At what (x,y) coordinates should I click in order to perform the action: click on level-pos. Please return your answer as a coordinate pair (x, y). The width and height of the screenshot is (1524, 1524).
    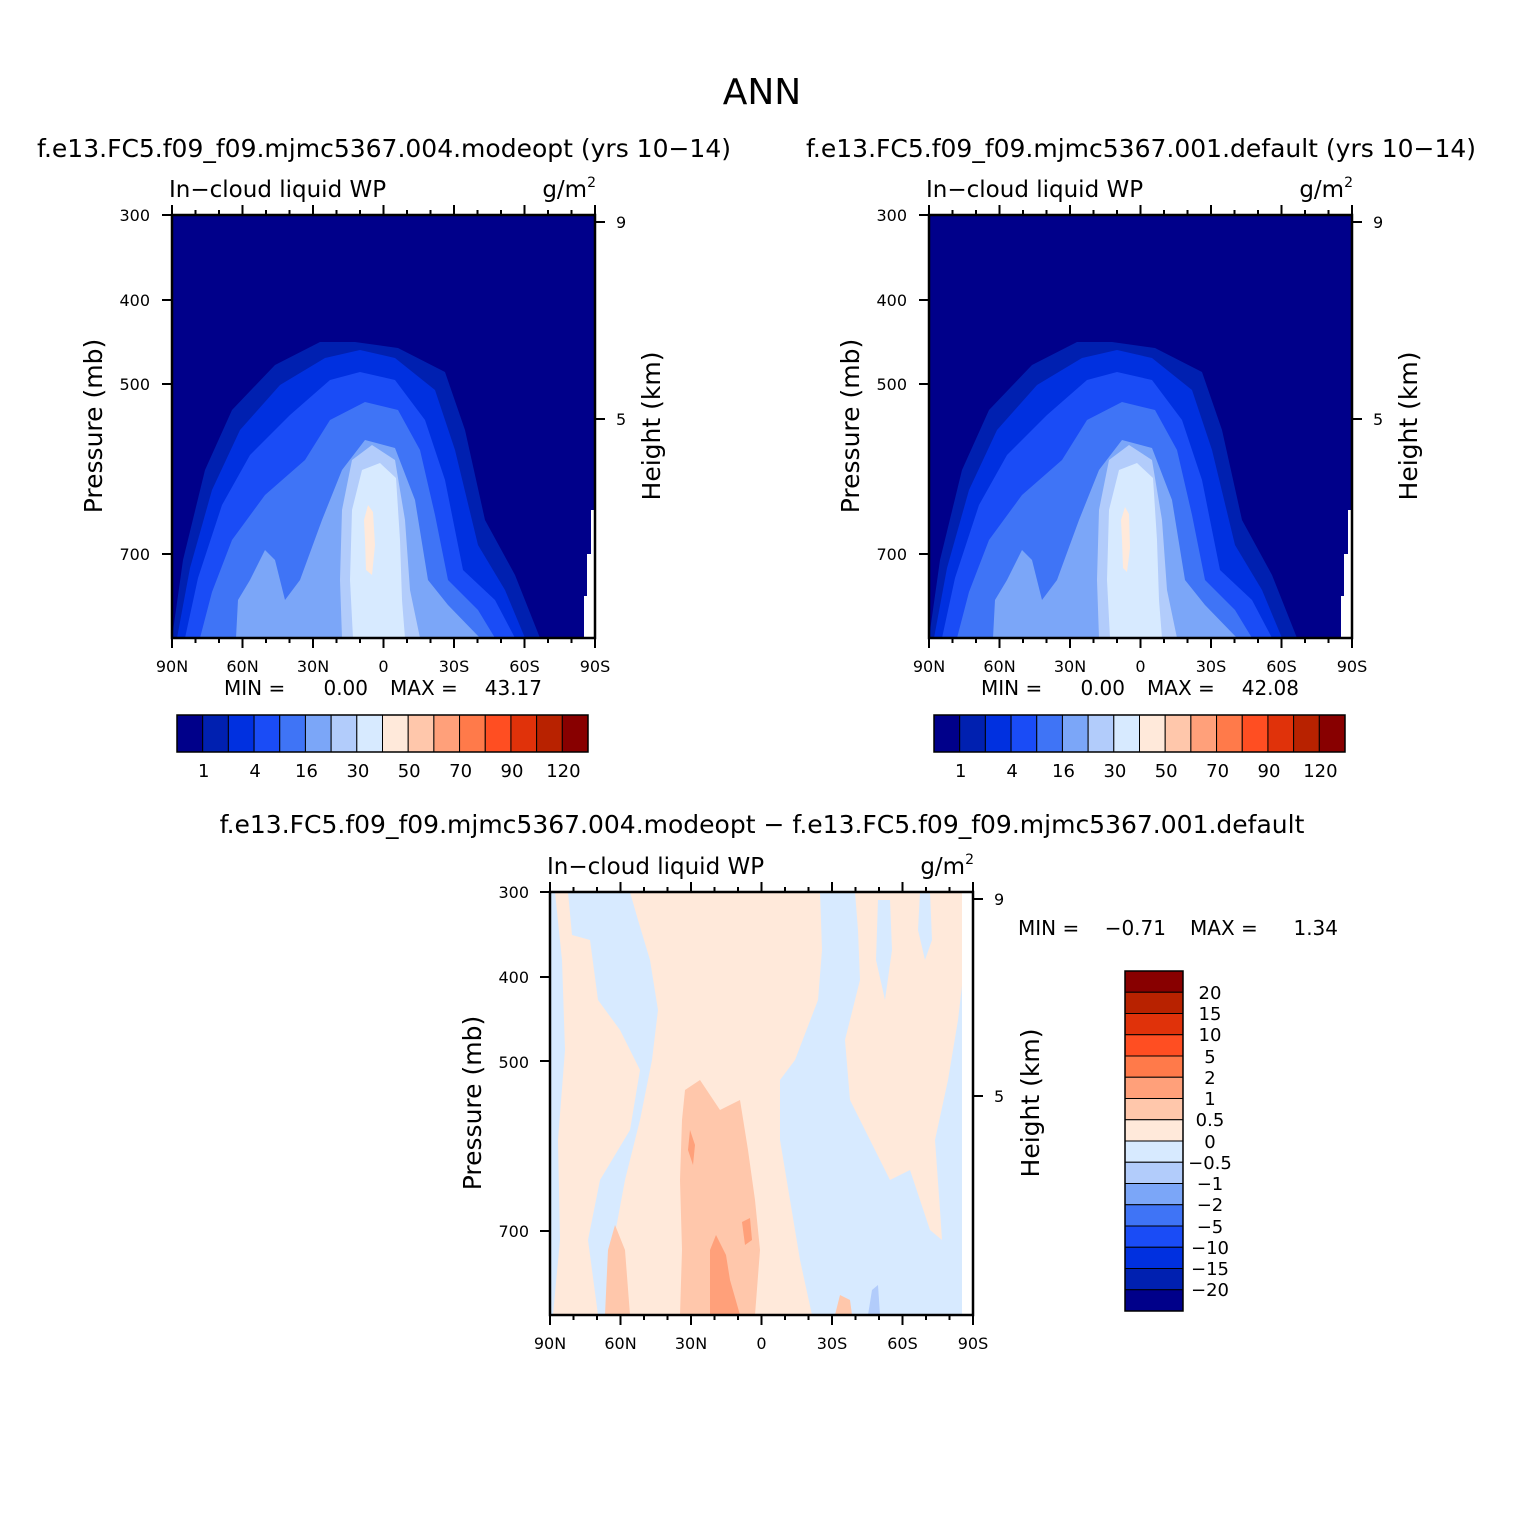
    Looking at the image, I should click on (905, 1066).